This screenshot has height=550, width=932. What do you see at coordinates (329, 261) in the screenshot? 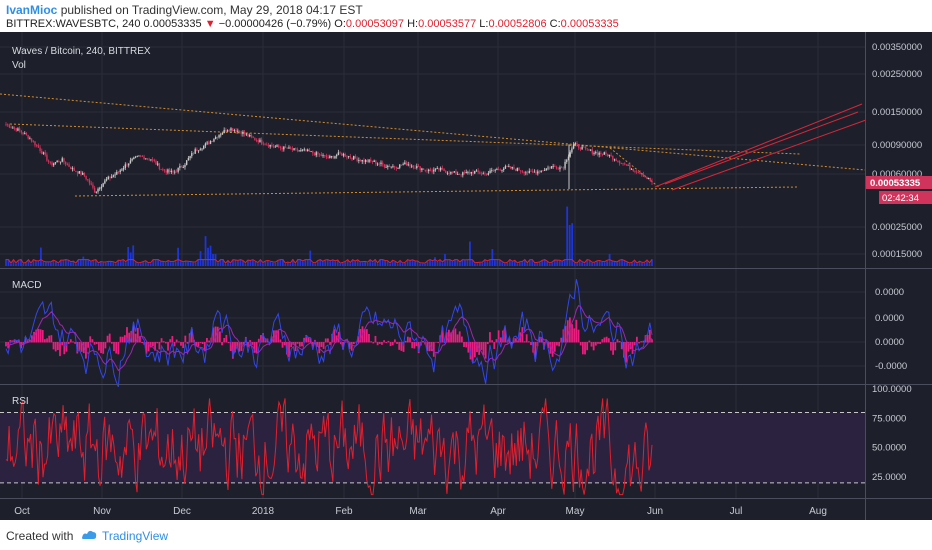
I see `volume-ma-line` at bounding box center [329, 261].